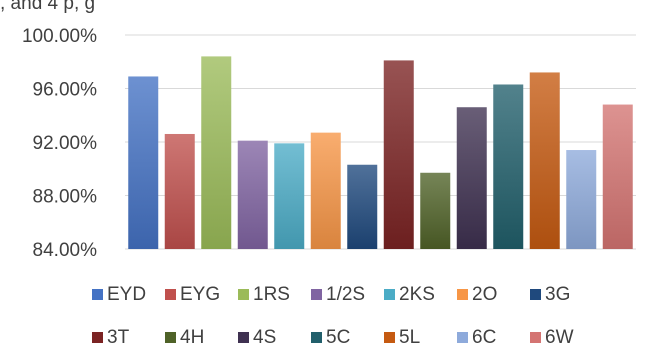 This screenshot has width=663, height=356. I want to click on legend-label: 5L, so click(409, 337).